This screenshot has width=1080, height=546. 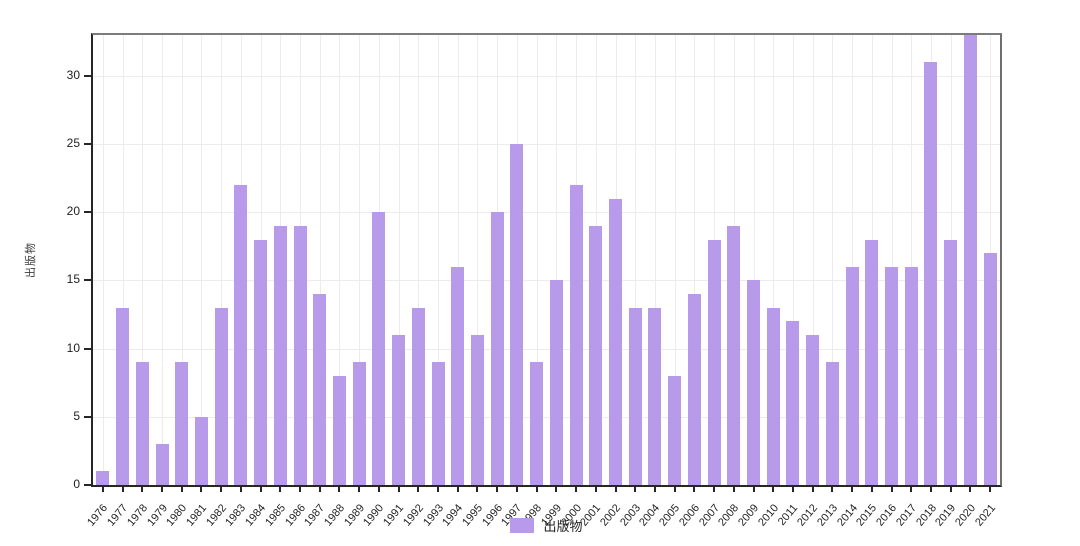 What do you see at coordinates (182, 423) in the screenshot?
I see `bar-1980` at bounding box center [182, 423].